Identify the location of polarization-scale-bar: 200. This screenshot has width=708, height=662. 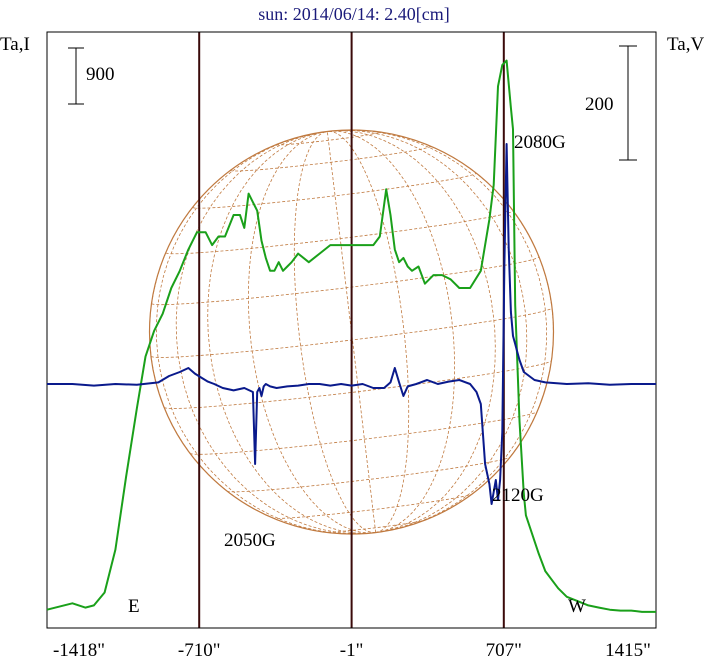
(611, 103).